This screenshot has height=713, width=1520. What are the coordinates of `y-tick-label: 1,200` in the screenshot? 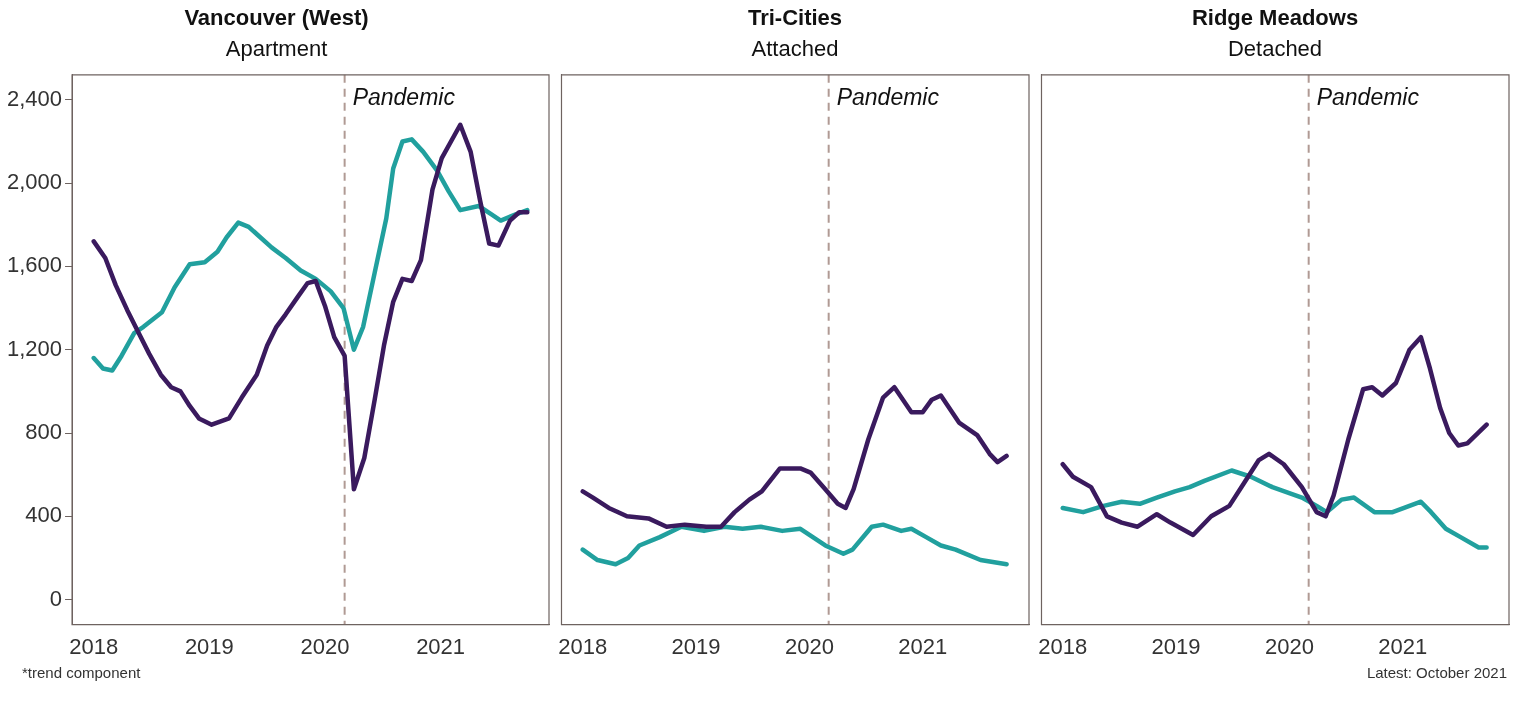 It's located at (34, 348).